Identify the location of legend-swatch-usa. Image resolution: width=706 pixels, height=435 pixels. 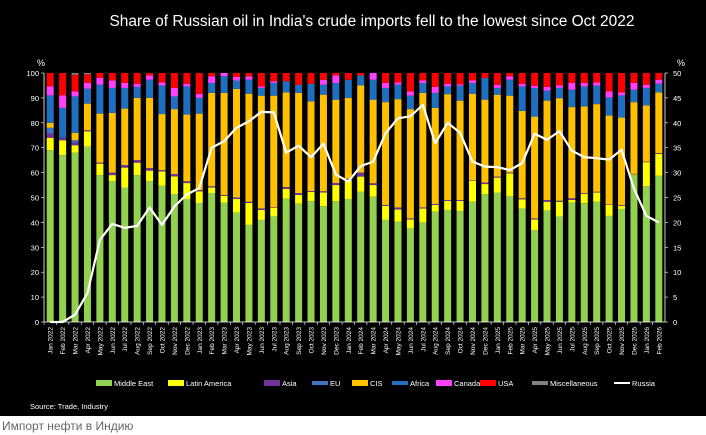
(488, 383).